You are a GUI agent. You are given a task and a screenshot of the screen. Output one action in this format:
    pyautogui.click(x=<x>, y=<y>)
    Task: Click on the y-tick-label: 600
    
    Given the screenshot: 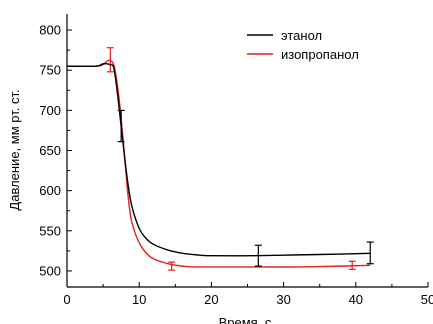 What is the action you would take?
    pyautogui.click(x=50, y=190)
    